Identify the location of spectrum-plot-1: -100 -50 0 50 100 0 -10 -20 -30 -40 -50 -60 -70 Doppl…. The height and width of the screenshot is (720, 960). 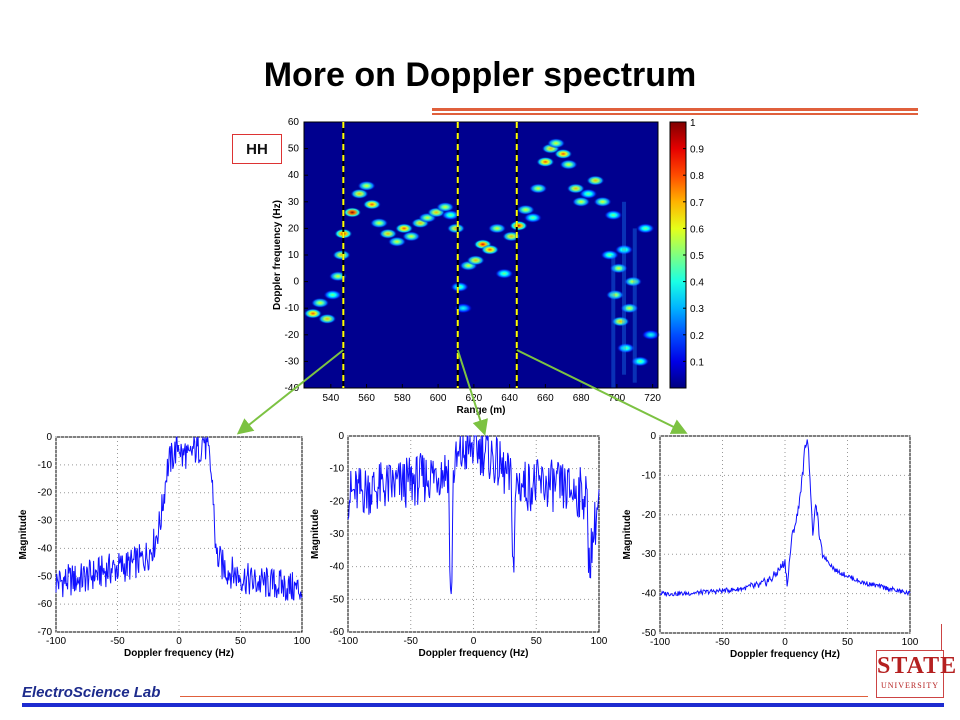
(164, 545).